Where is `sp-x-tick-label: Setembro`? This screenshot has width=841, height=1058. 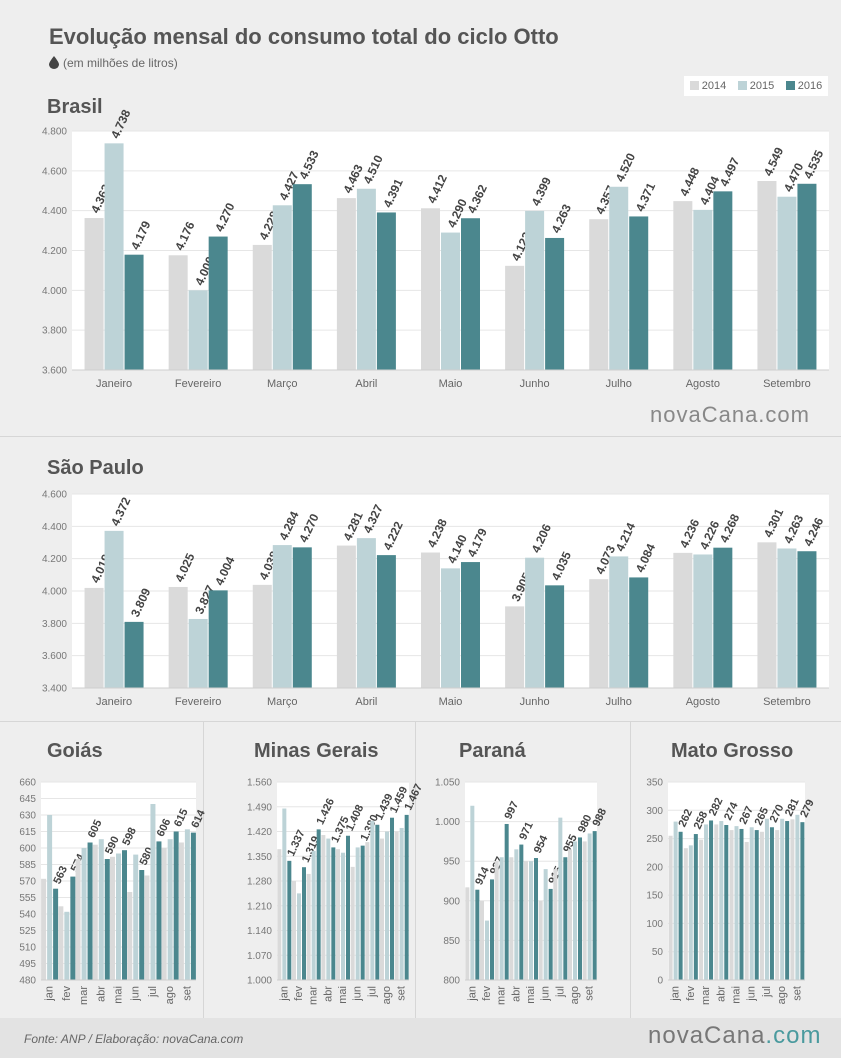 sp-x-tick-label: Setembro is located at coordinates (787, 702).